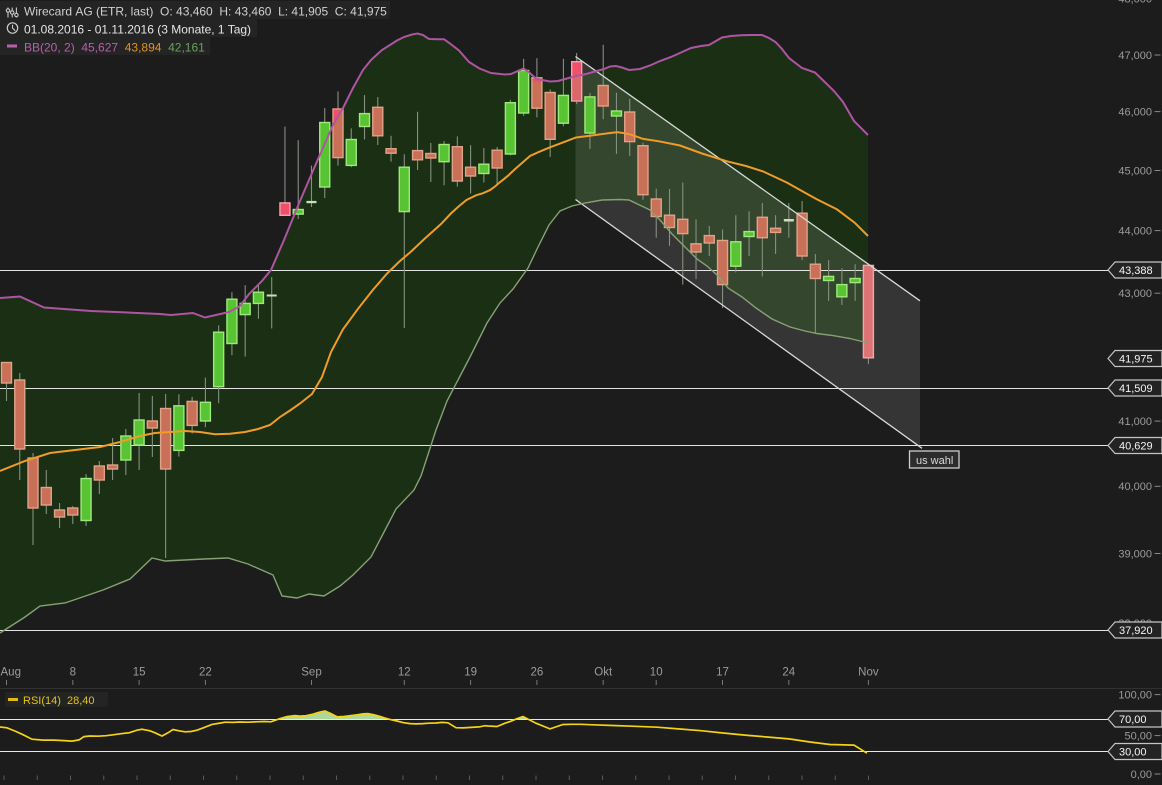  Describe the element at coordinates (1136, 360) in the screenshot. I see `svg-text: 41,975` at that location.